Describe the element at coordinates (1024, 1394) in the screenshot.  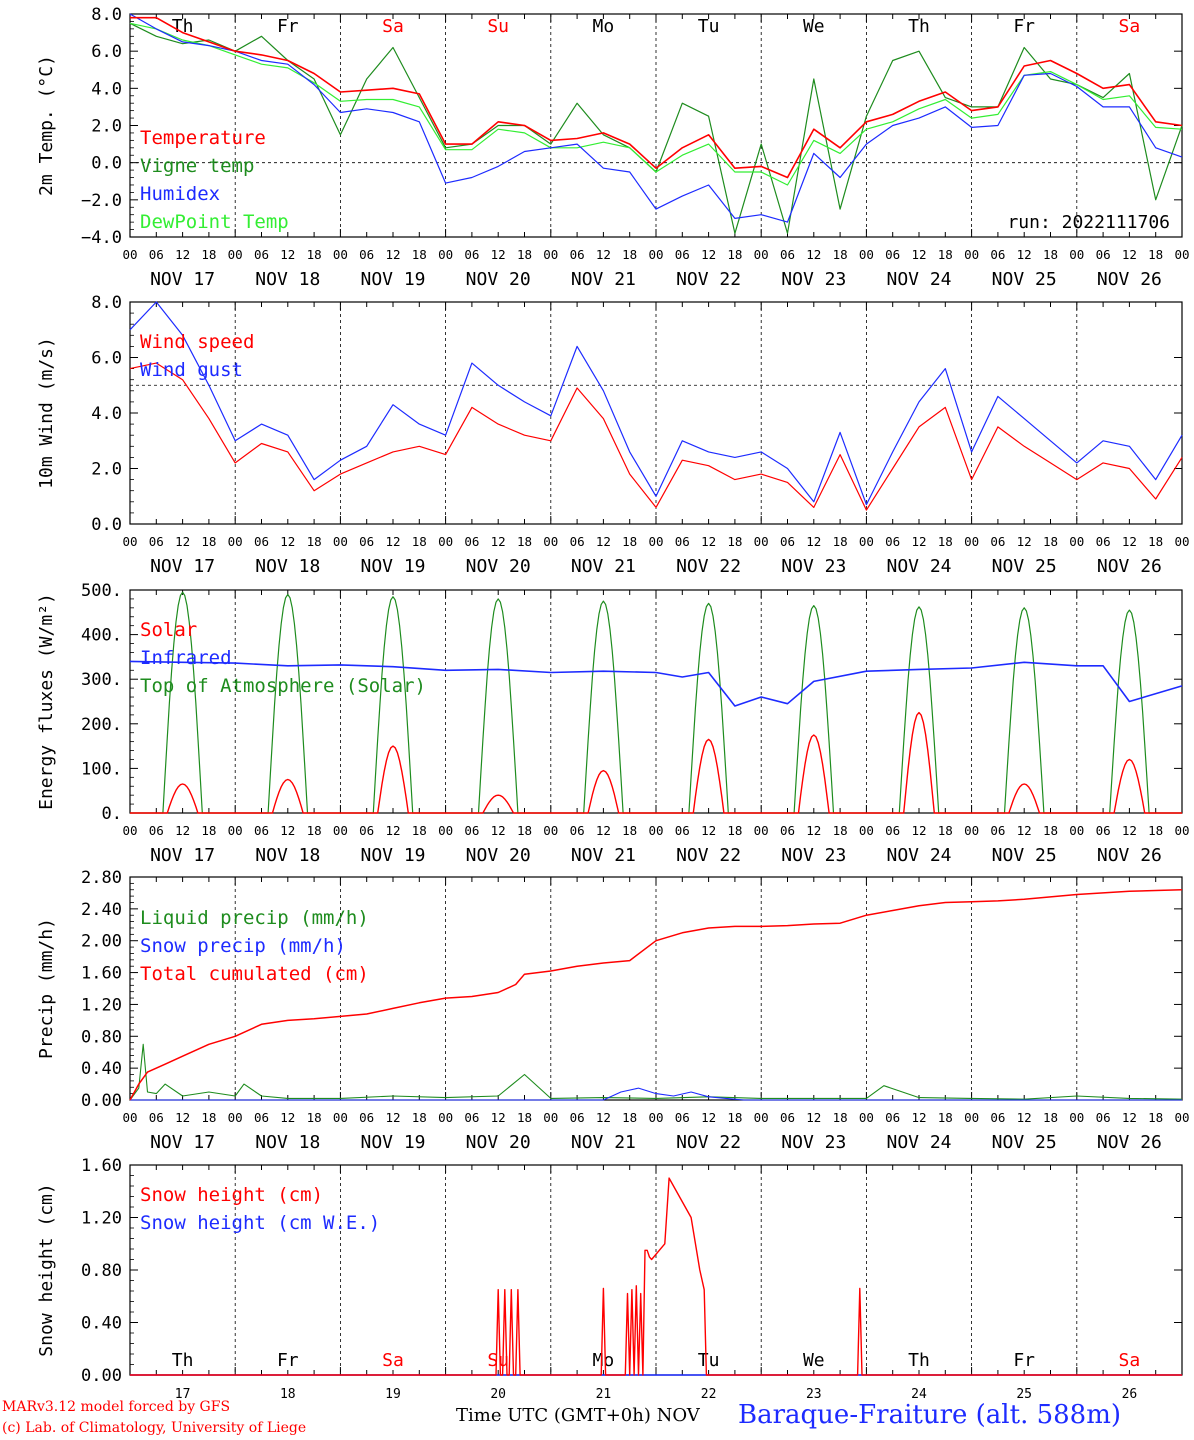
I see `day-number-label: 25` at that location.